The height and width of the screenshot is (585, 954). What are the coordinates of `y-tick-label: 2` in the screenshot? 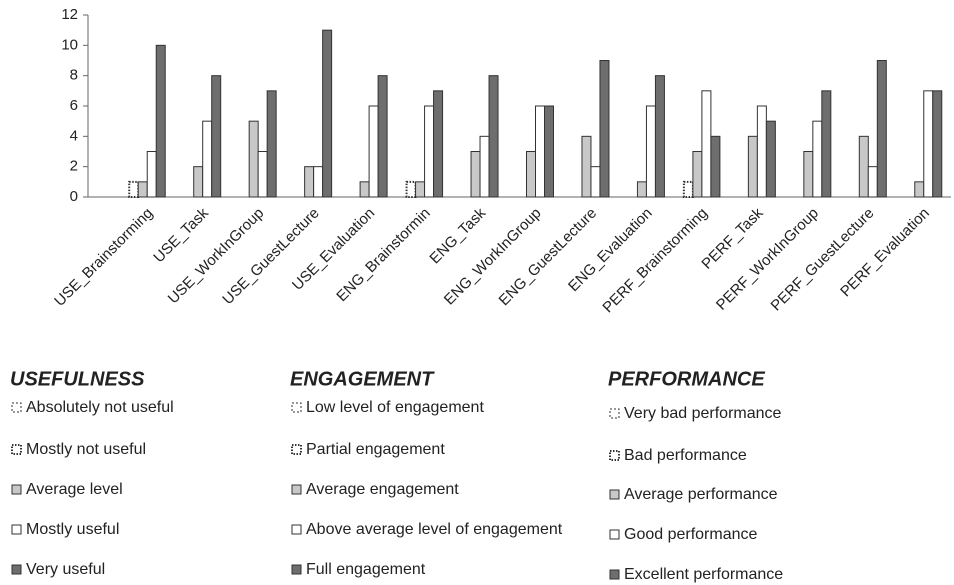 It's located at (74, 166).